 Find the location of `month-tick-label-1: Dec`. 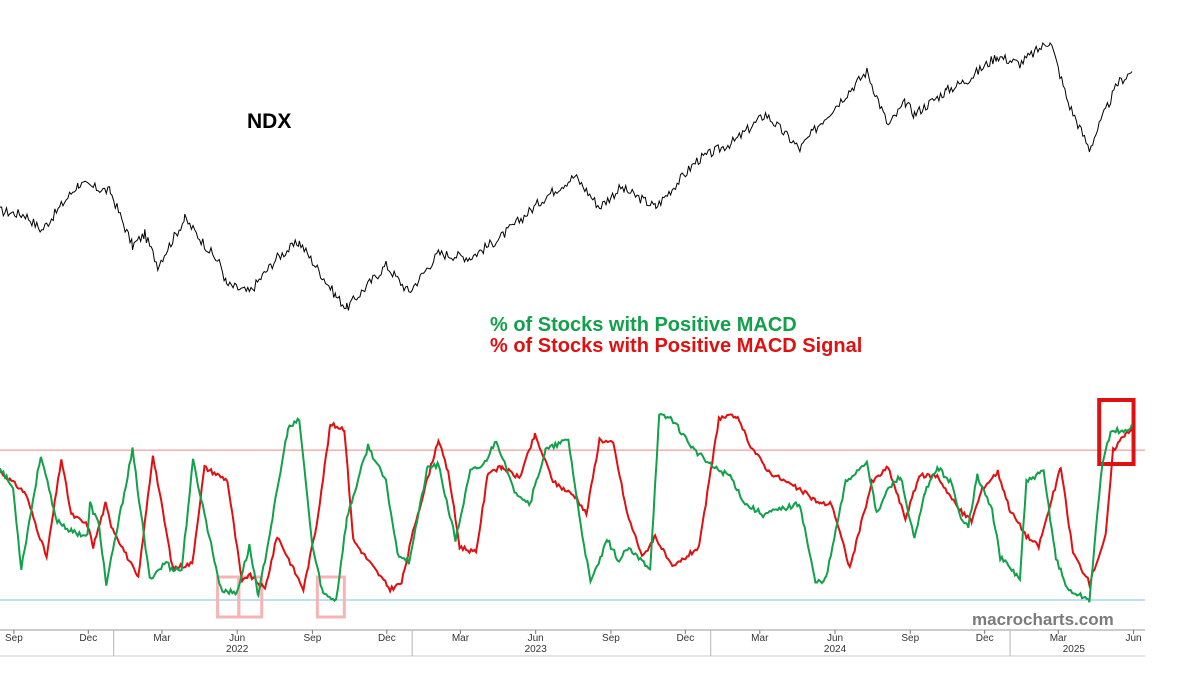

month-tick-label-1: Dec is located at coordinates (88, 638).